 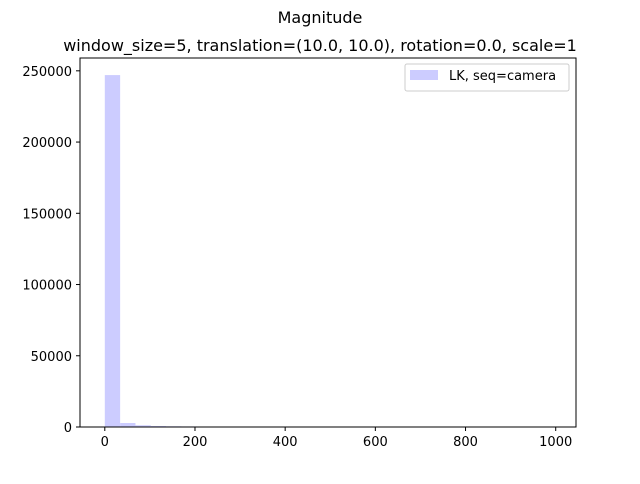 I want to click on chart-title: Magnitude, so click(x=320, y=17).